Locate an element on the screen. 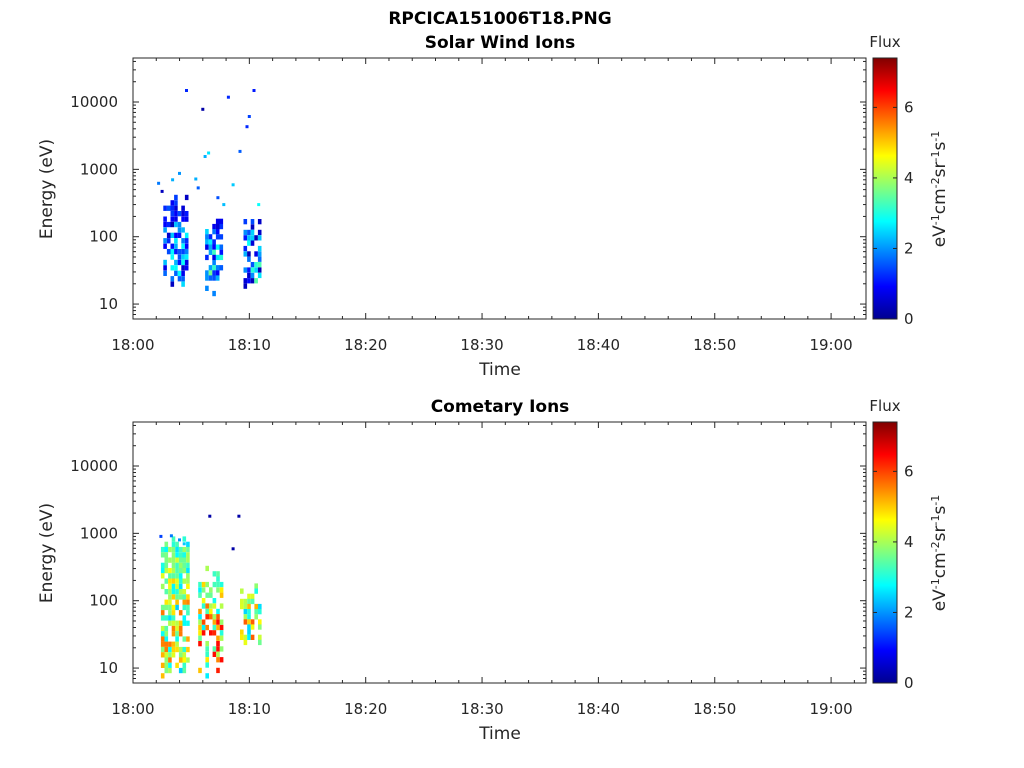 This screenshot has height=768, width=1024. x-tick-label: 18:10 is located at coordinates (249, 709).